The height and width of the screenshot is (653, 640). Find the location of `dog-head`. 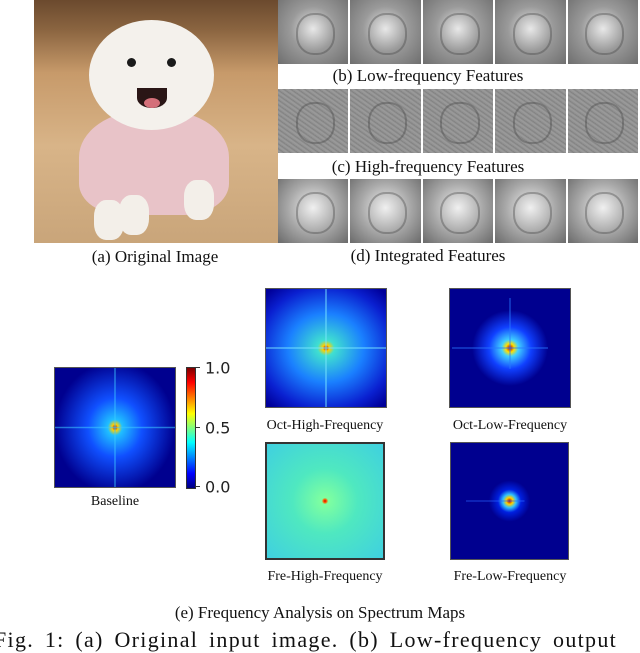

dog-head is located at coordinates (151, 75).